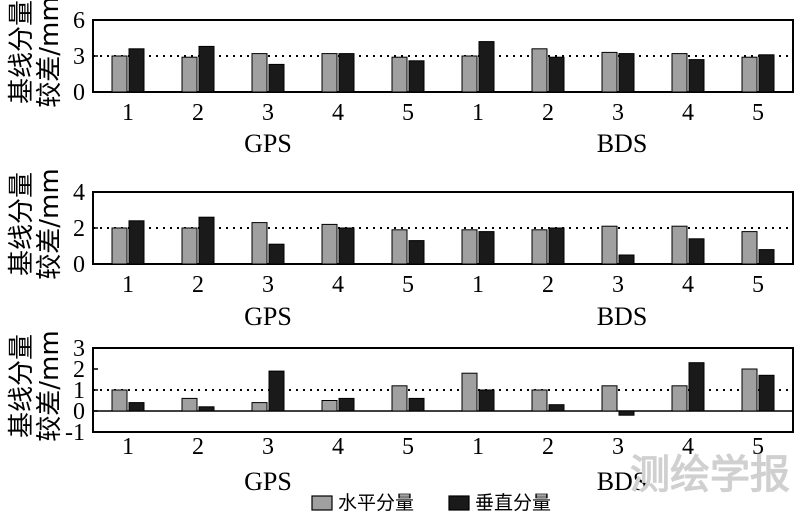 The height and width of the screenshot is (517, 800). What do you see at coordinates (75, 433) in the screenshot?
I see `y-tick-label: -1` at bounding box center [75, 433].